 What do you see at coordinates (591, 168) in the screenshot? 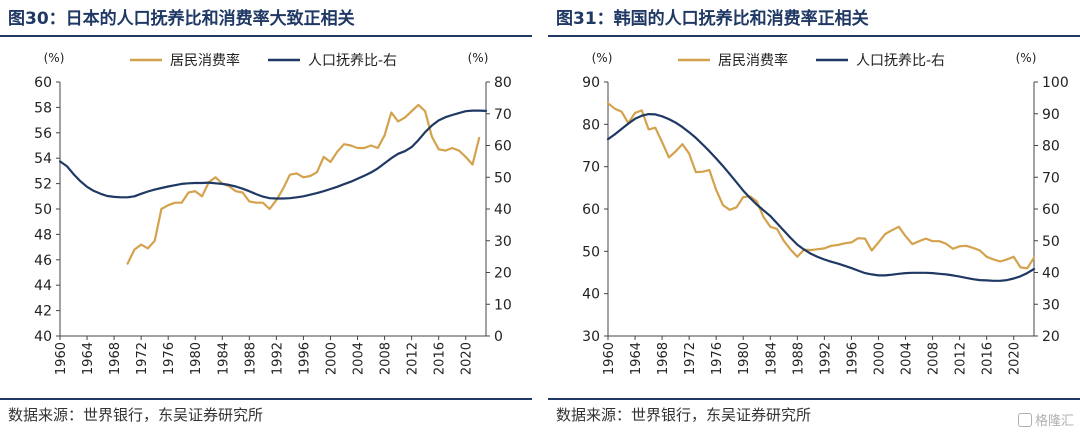
I see `left-axis-tick-label: 70` at bounding box center [591, 168].